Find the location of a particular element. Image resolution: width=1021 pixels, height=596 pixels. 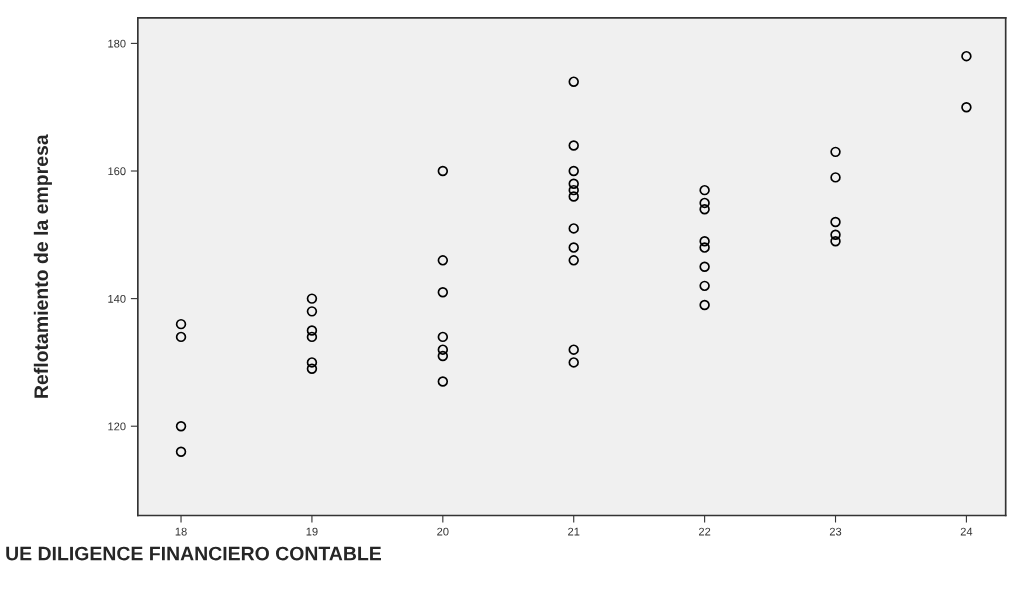

y-tick-label: 120 is located at coordinates (117, 426).